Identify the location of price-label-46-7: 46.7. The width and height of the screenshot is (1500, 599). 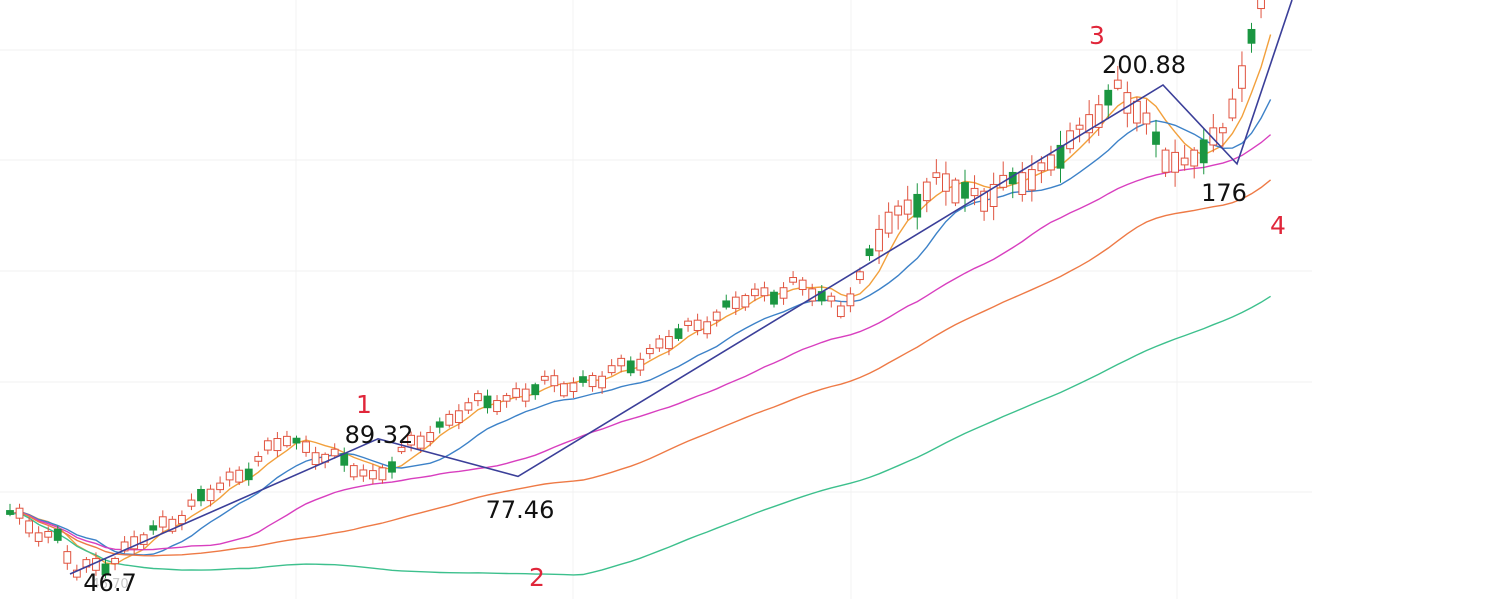
(109, 583).